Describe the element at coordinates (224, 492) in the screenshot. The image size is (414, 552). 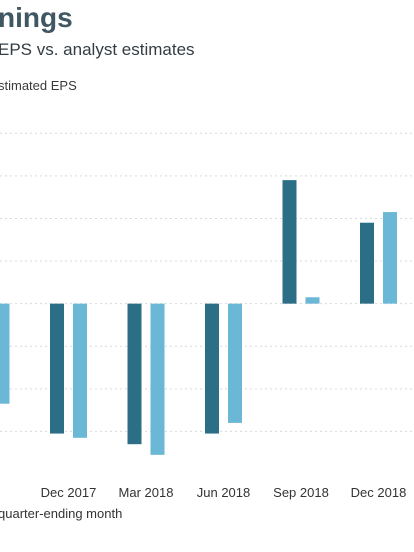
I see `x-tick-label: Jun 2018` at that location.